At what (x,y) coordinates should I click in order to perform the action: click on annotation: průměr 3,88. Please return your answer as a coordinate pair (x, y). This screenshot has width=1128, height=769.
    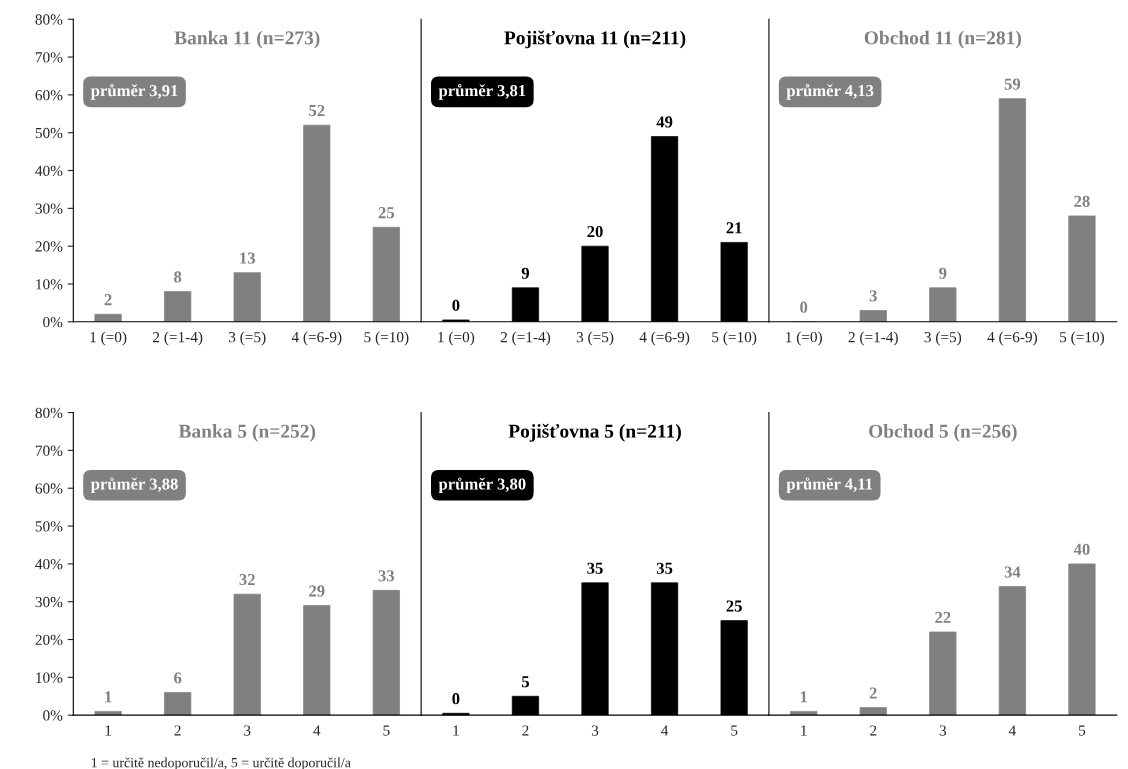
    Looking at the image, I should click on (134, 485).